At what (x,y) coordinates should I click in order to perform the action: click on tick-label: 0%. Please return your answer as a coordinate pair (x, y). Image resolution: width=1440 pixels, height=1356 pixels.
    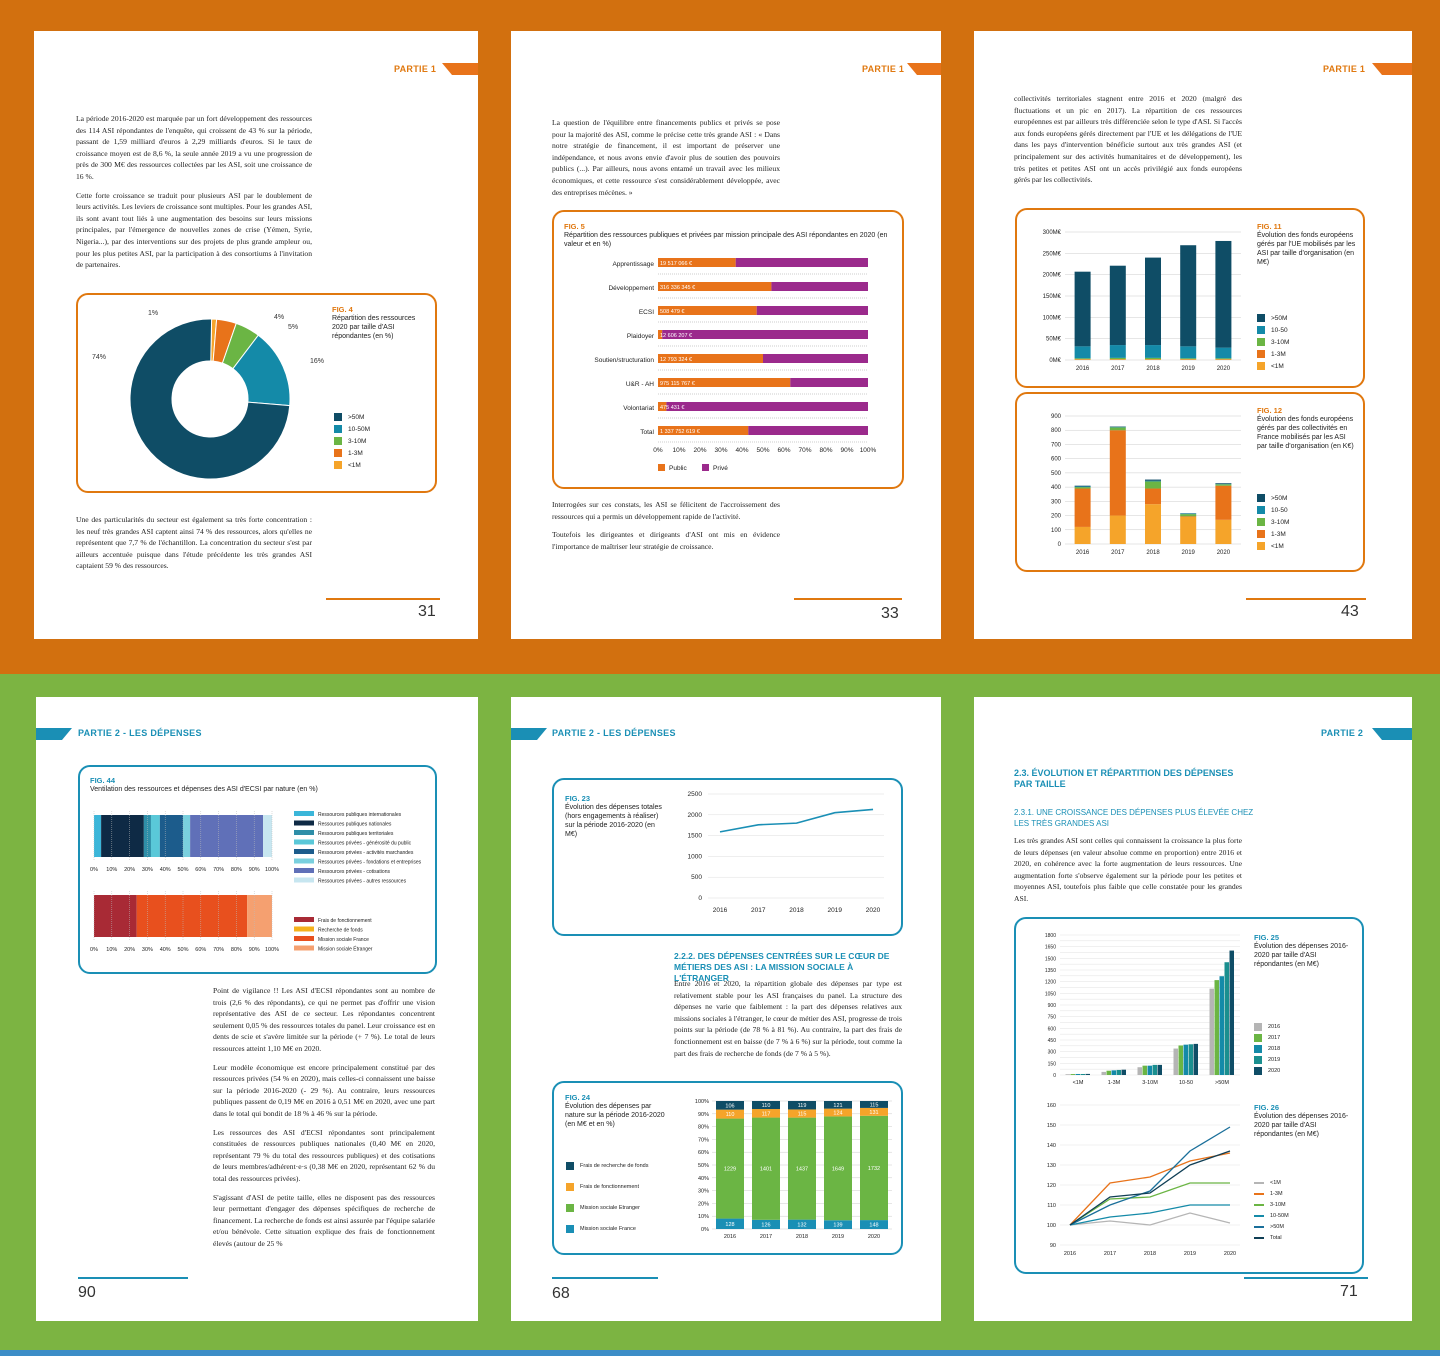
    Looking at the image, I should click on (705, 1230).